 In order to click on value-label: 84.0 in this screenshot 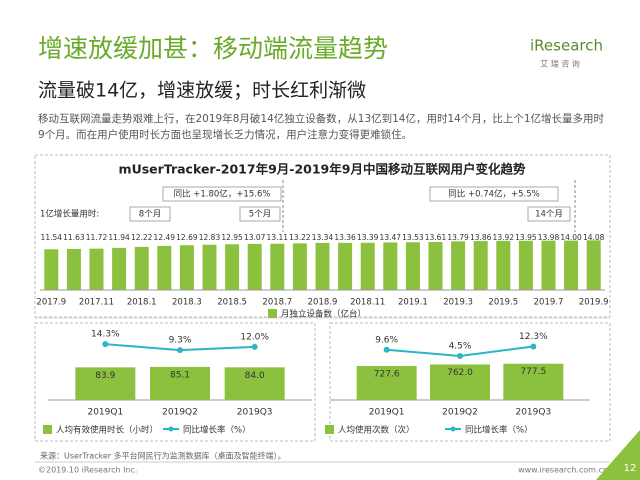, I will do `click(255, 376)`.